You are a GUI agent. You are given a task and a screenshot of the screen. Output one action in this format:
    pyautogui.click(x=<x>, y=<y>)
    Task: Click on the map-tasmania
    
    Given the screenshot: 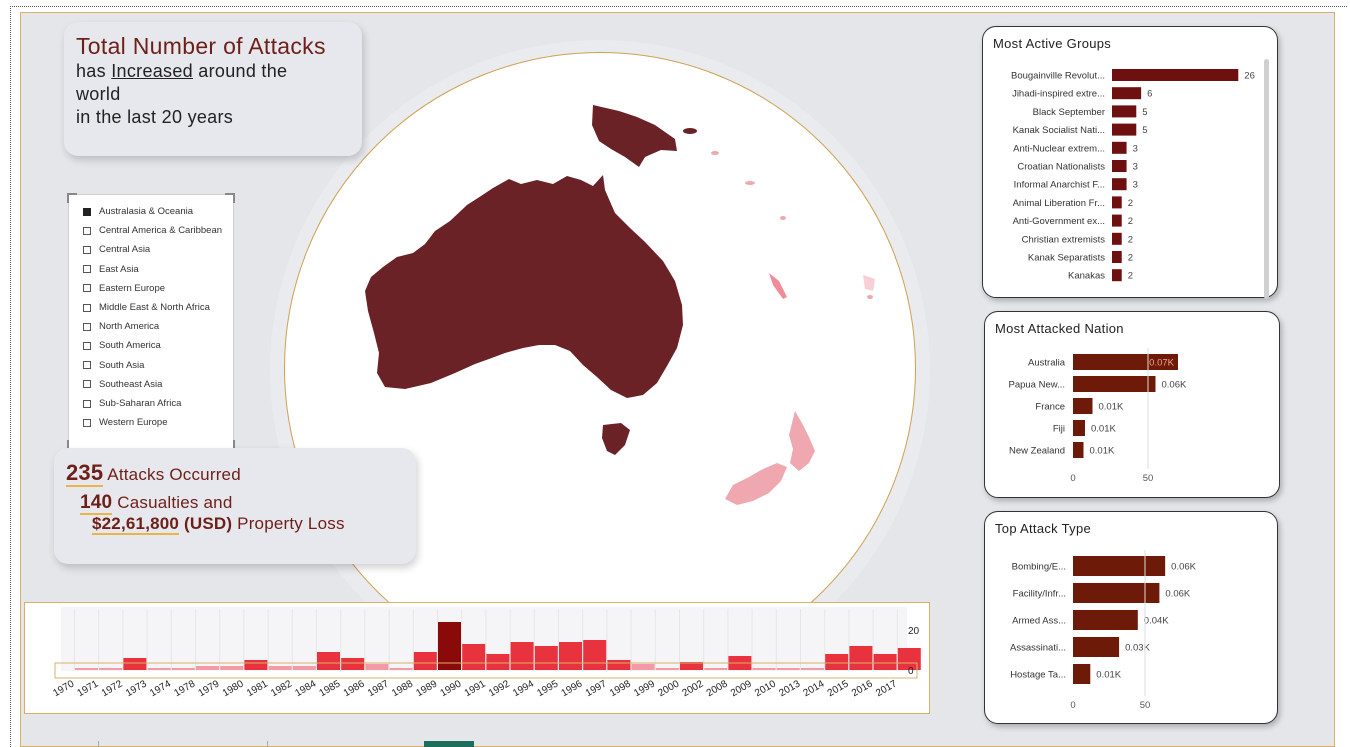 What is the action you would take?
    pyautogui.click(x=616, y=439)
    